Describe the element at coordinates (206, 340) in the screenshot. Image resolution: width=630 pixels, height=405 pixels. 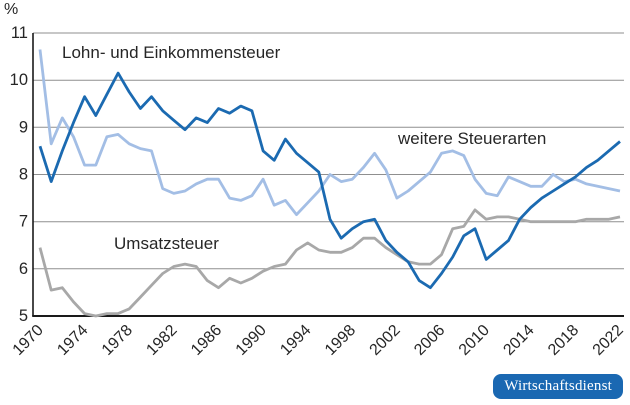
I see `x-tick-label: 1986` at that location.